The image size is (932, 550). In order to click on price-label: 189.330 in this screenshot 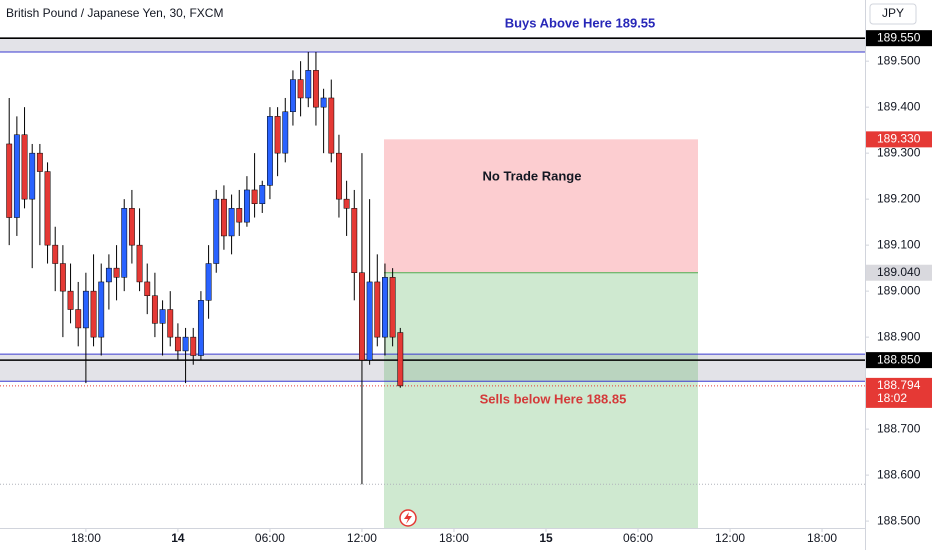, I will do `click(899, 139)`.